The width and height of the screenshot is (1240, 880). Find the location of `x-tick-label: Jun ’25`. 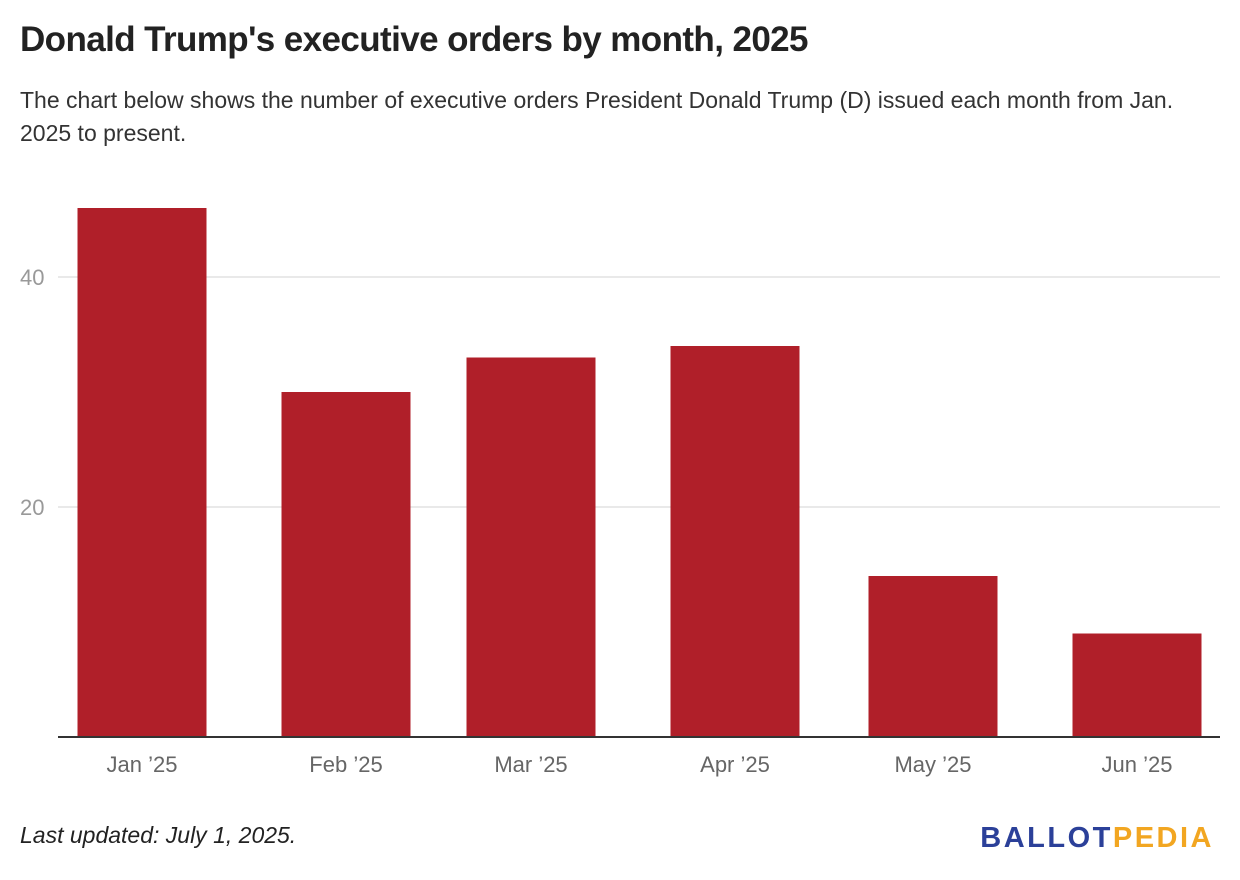

x-tick-label: Jun ’25 is located at coordinates (1137, 764).